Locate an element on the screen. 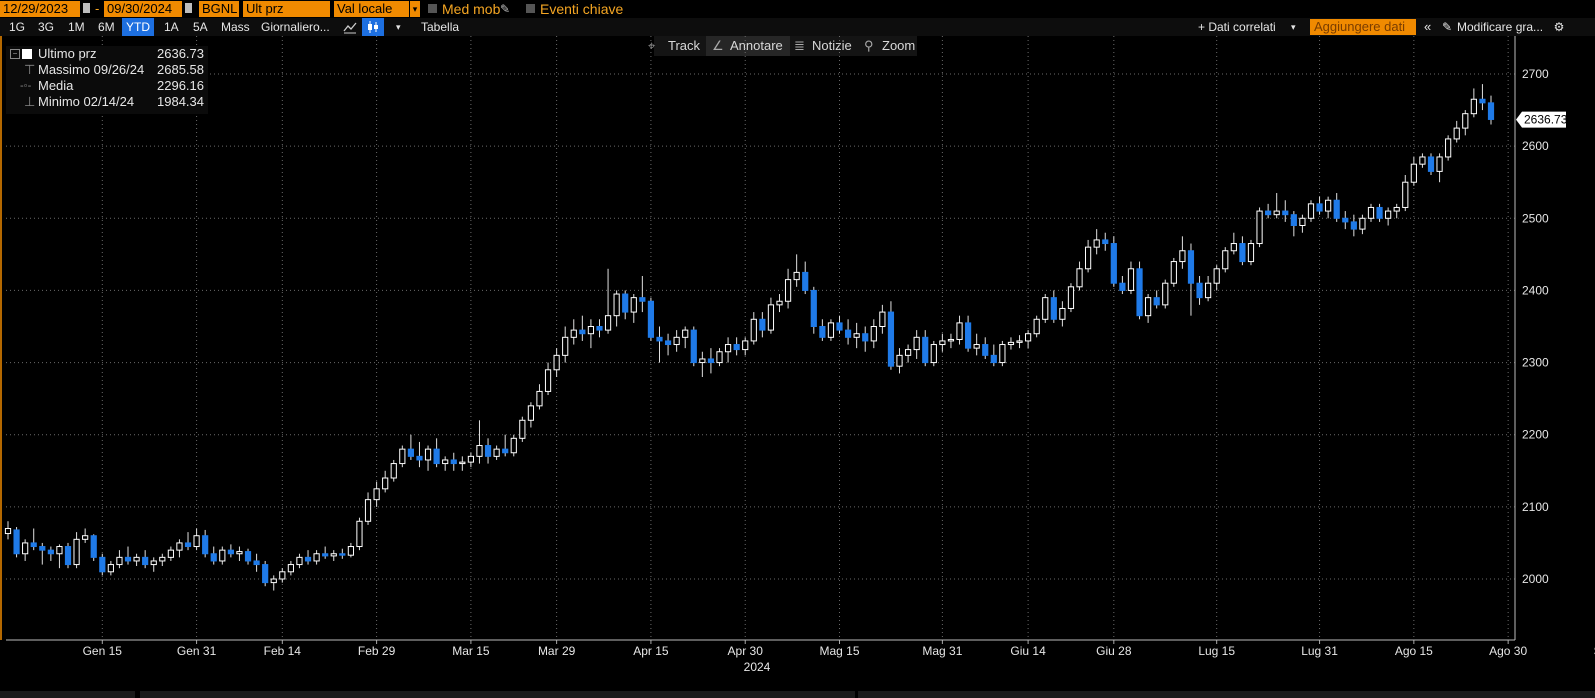 The image size is (1595, 698). chart-mode-toolbar: ⌖ Track ∠ Annotare ≣ Notizie ⚲ Zoom is located at coordinates (782, 46).